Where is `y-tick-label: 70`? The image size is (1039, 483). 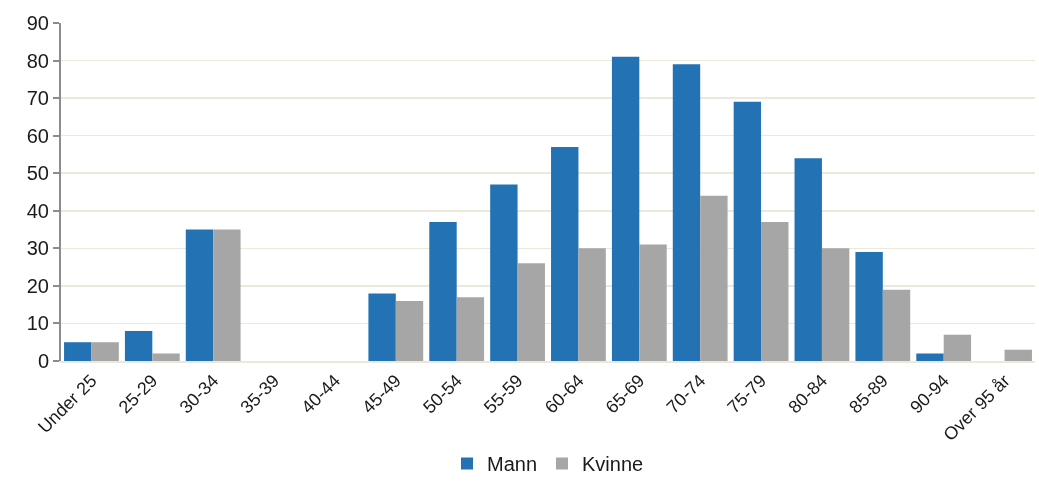 y-tick-label: 70 is located at coordinates (37, 98).